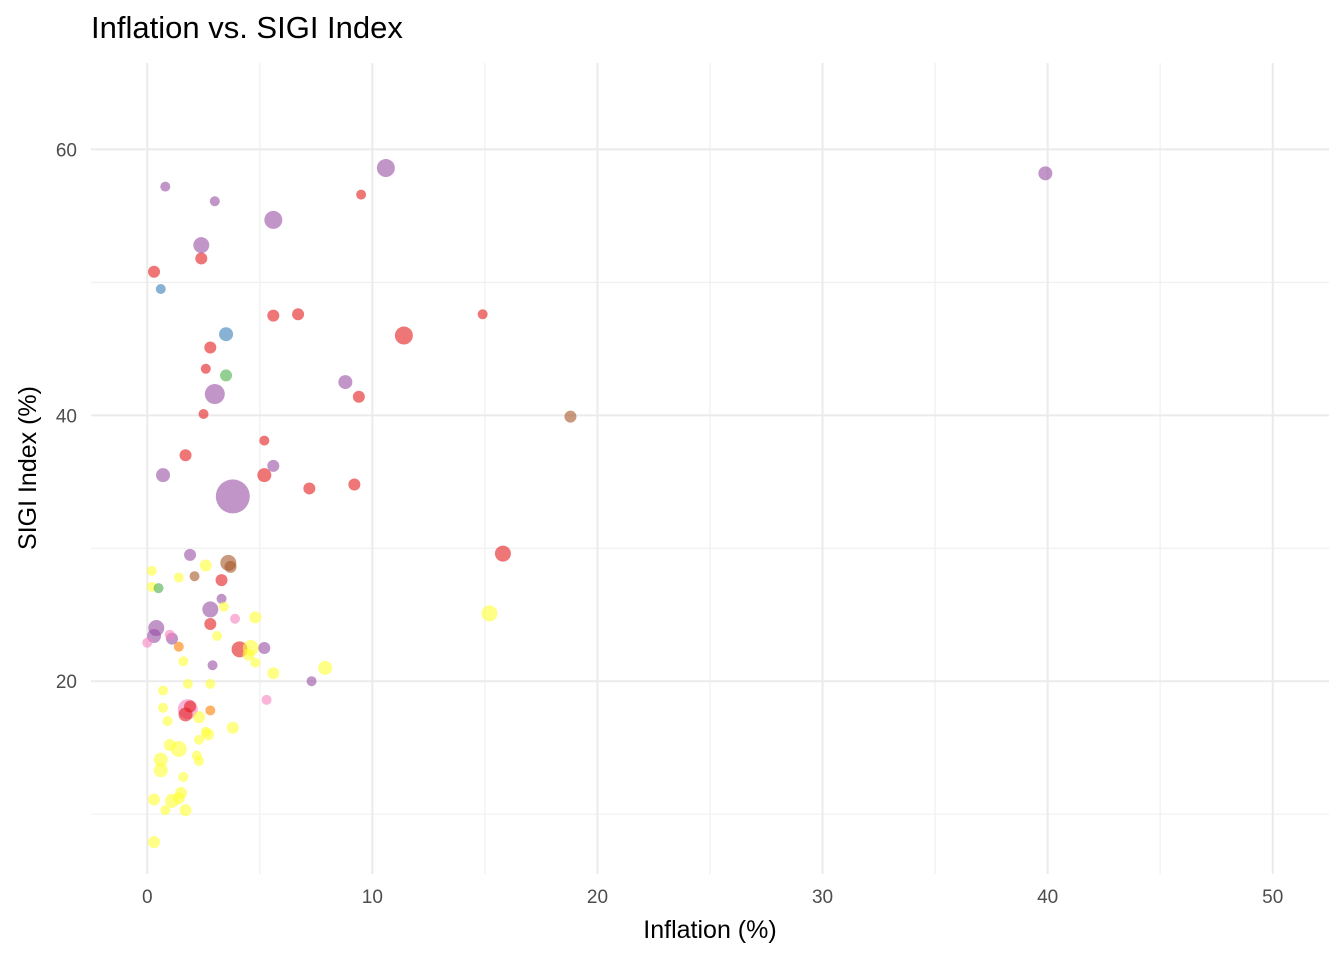 The width and height of the screenshot is (1344, 960). Describe the element at coordinates (709, 930) in the screenshot. I see `x-axis-title: Inflation (%)` at that location.